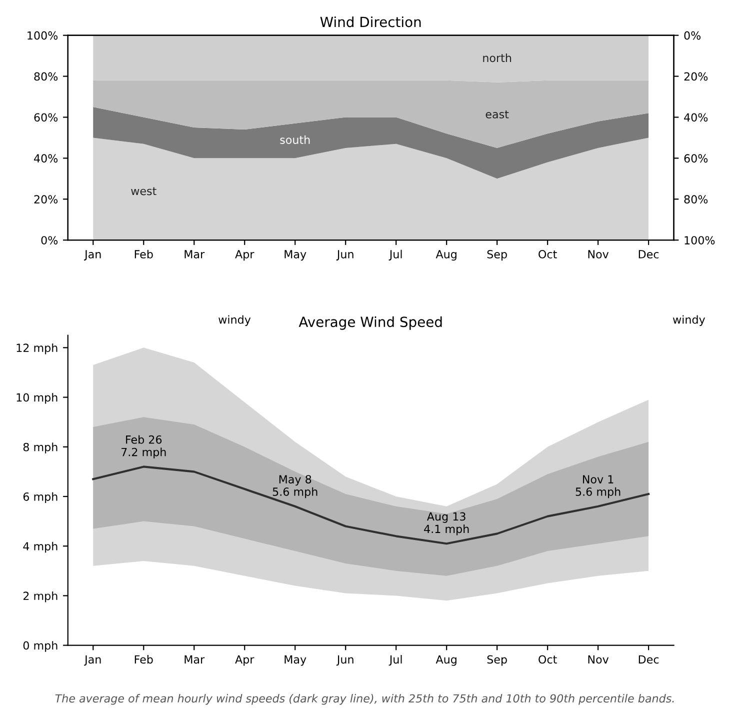  I want to click on series-label: east, so click(497, 114).